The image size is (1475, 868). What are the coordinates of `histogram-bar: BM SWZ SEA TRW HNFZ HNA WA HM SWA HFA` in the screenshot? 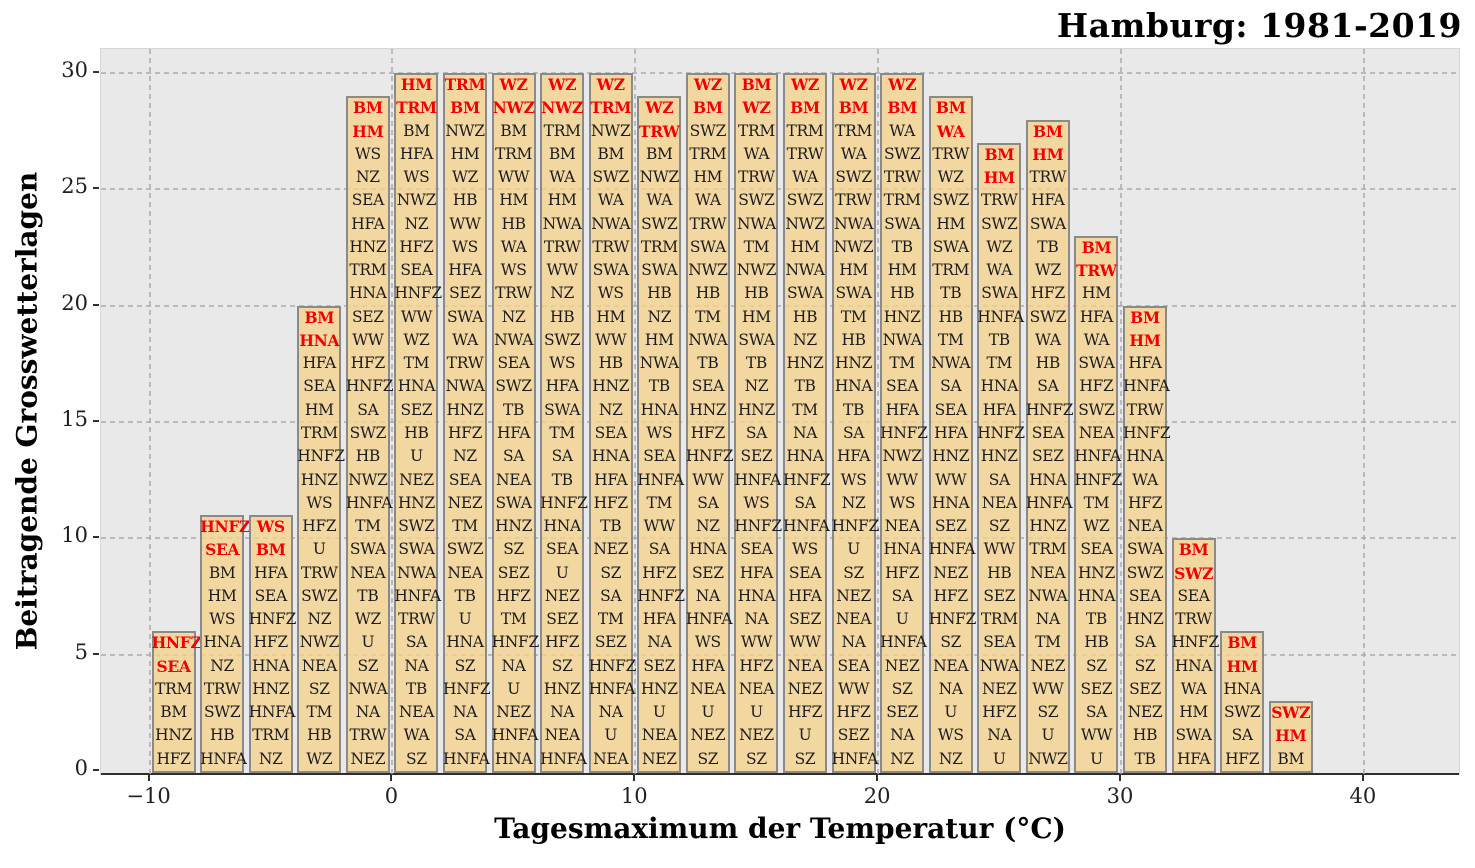 It's located at (1195, 655).